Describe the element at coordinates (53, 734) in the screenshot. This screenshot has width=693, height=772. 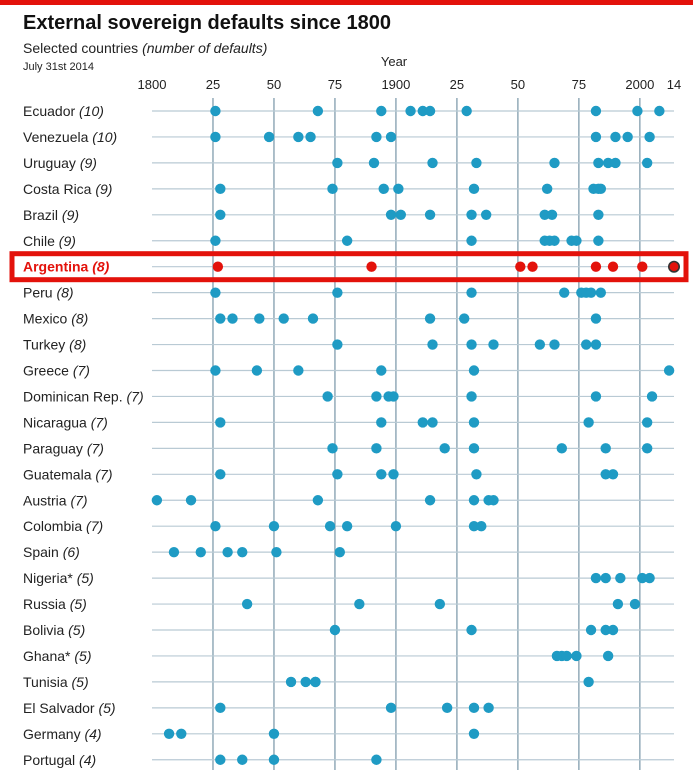
I see `country-name: Germany` at that location.